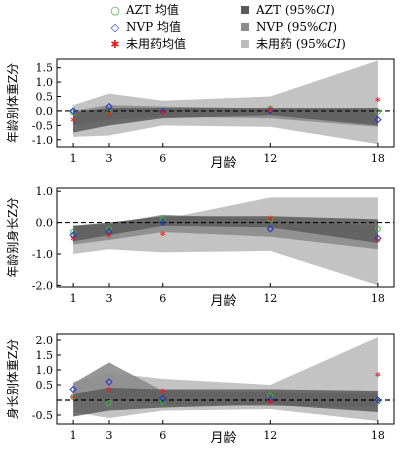 This screenshot has height=462, width=400. I want to click on legend-none-mean: ✱ 未用药均值, so click(147, 44).